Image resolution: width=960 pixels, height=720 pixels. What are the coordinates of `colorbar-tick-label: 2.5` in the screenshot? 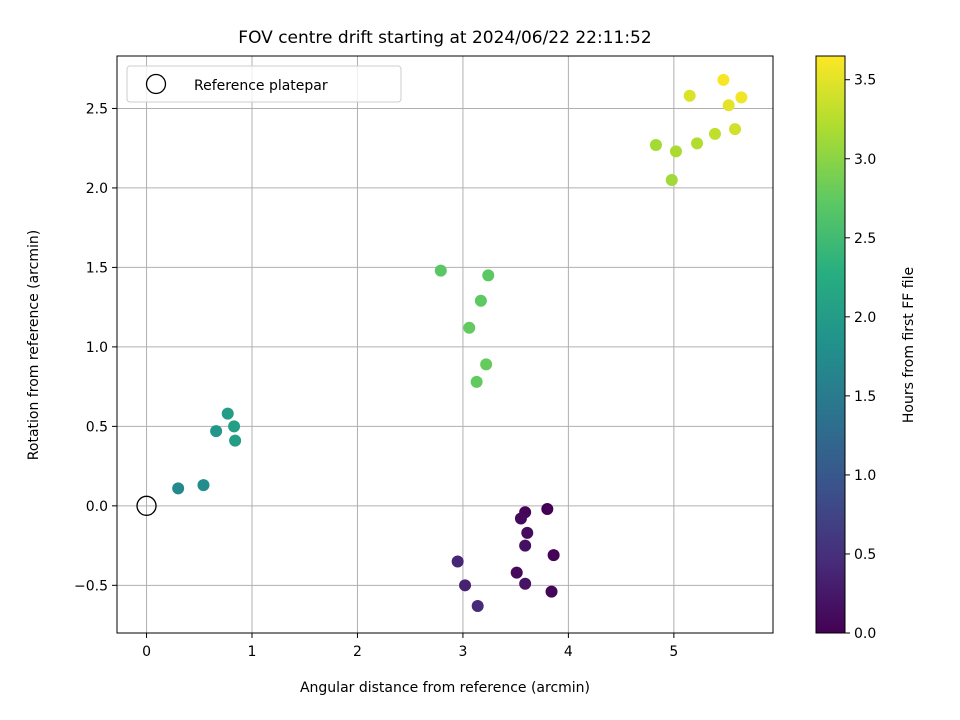 It's located at (865, 239).